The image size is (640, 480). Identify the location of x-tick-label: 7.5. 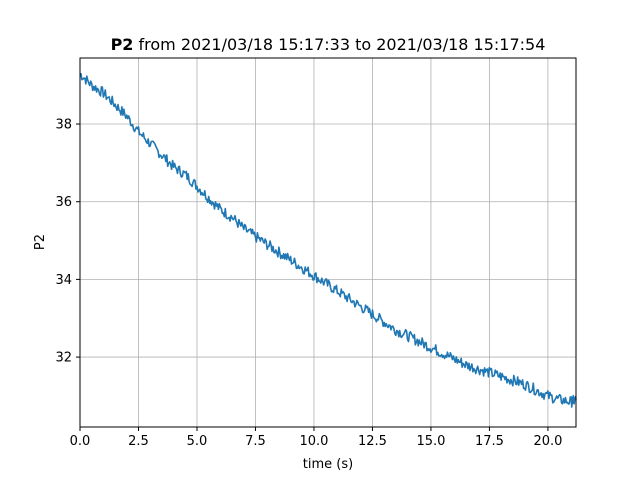
(255, 441).